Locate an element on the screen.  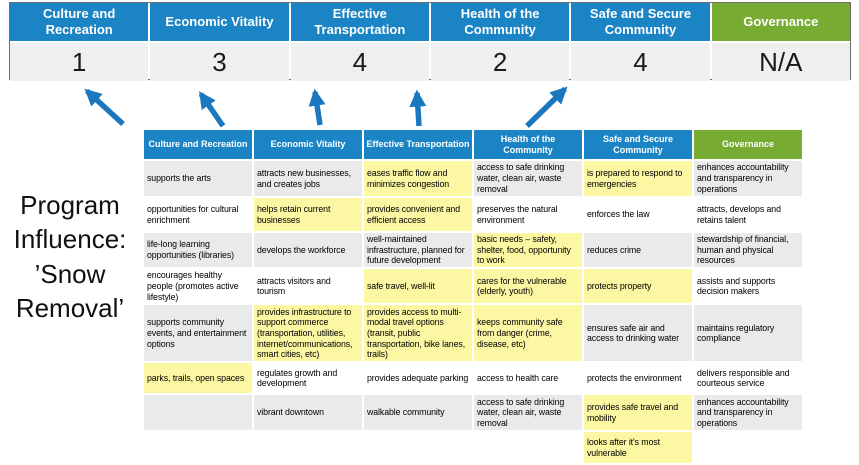
matrix-header-economic-vitality: Economic Vitality is located at coordinates (308, 144).